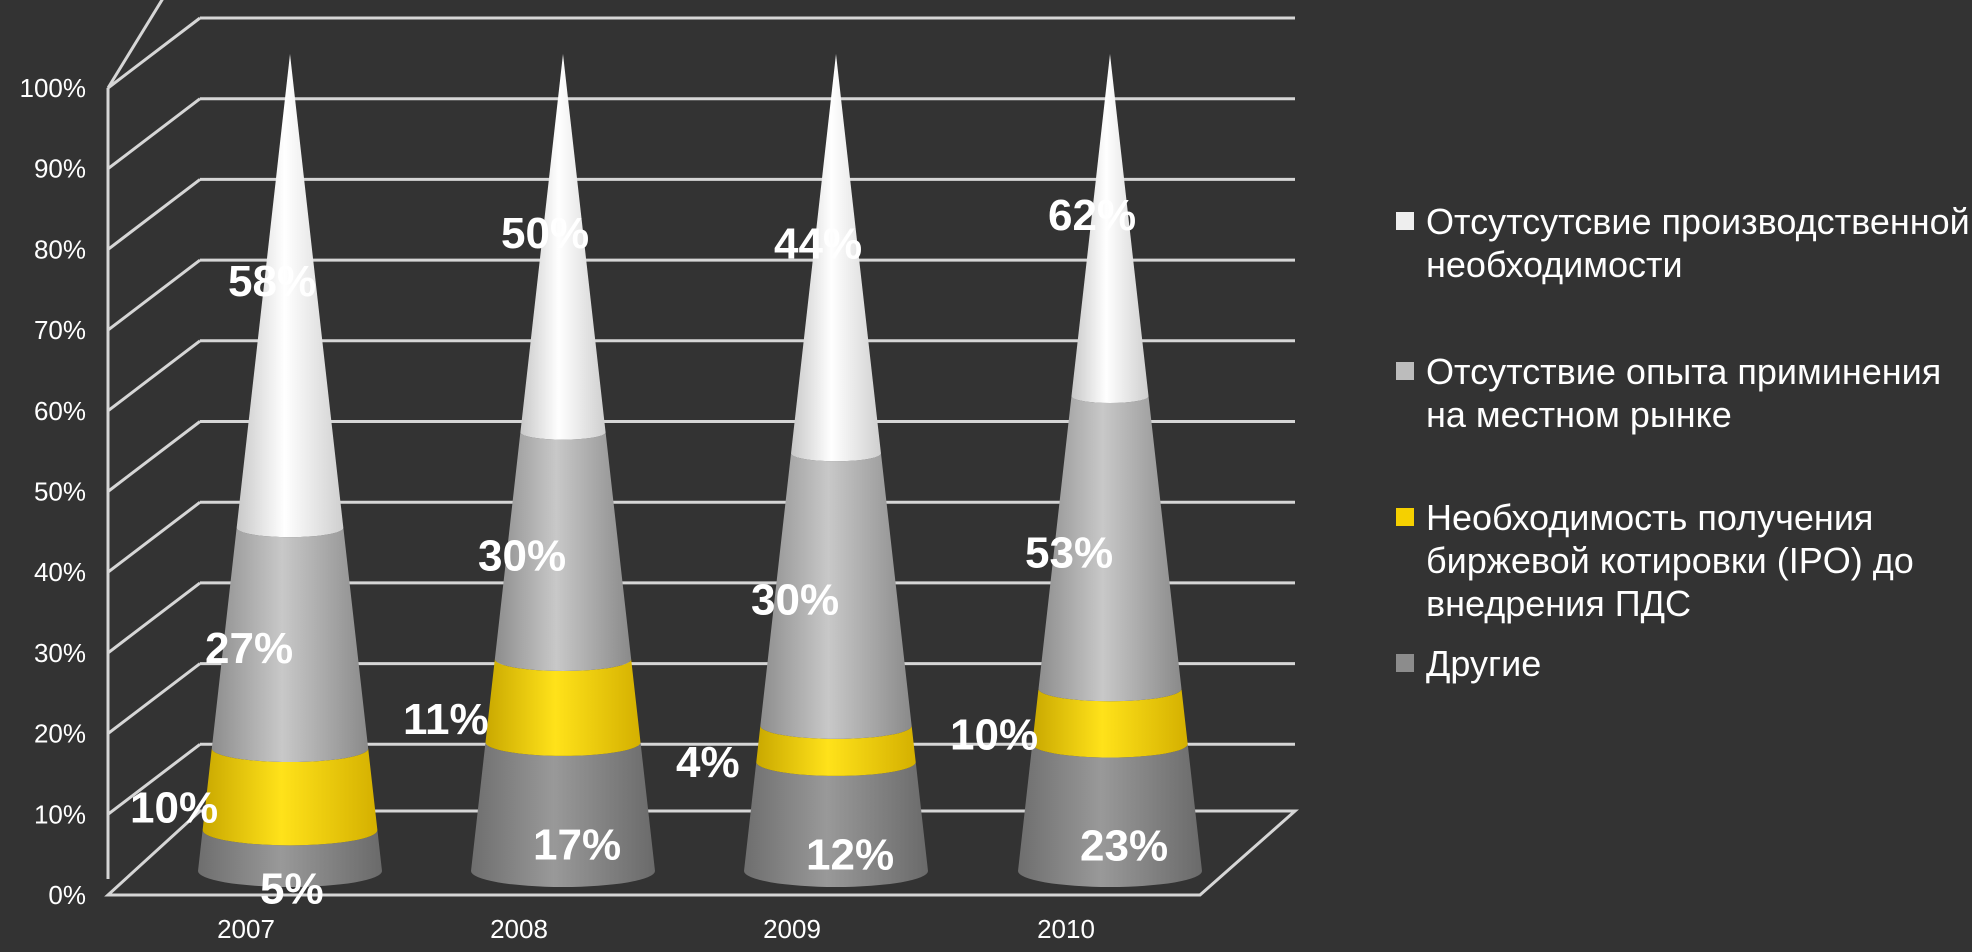 The image size is (1972, 952). What do you see at coordinates (60, 734) in the screenshot?
I see `y-tick-label: 20%` at bounding box center [60, 734].